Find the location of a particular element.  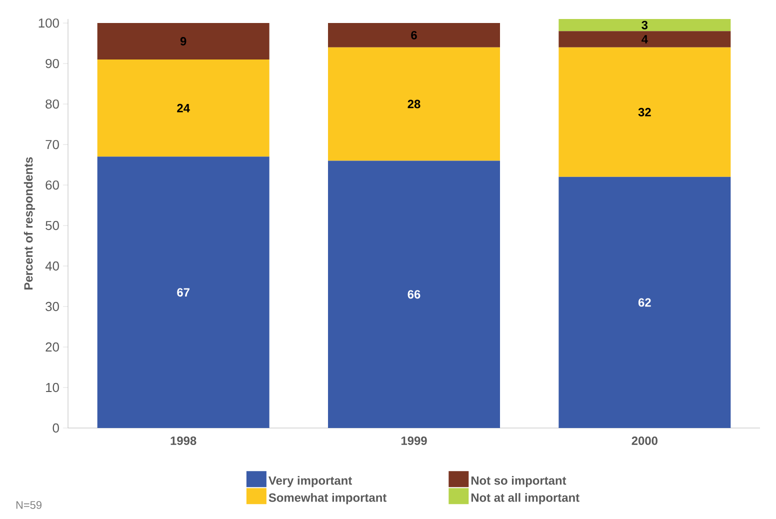

text: N=59 is located at coordinates (29, 505).